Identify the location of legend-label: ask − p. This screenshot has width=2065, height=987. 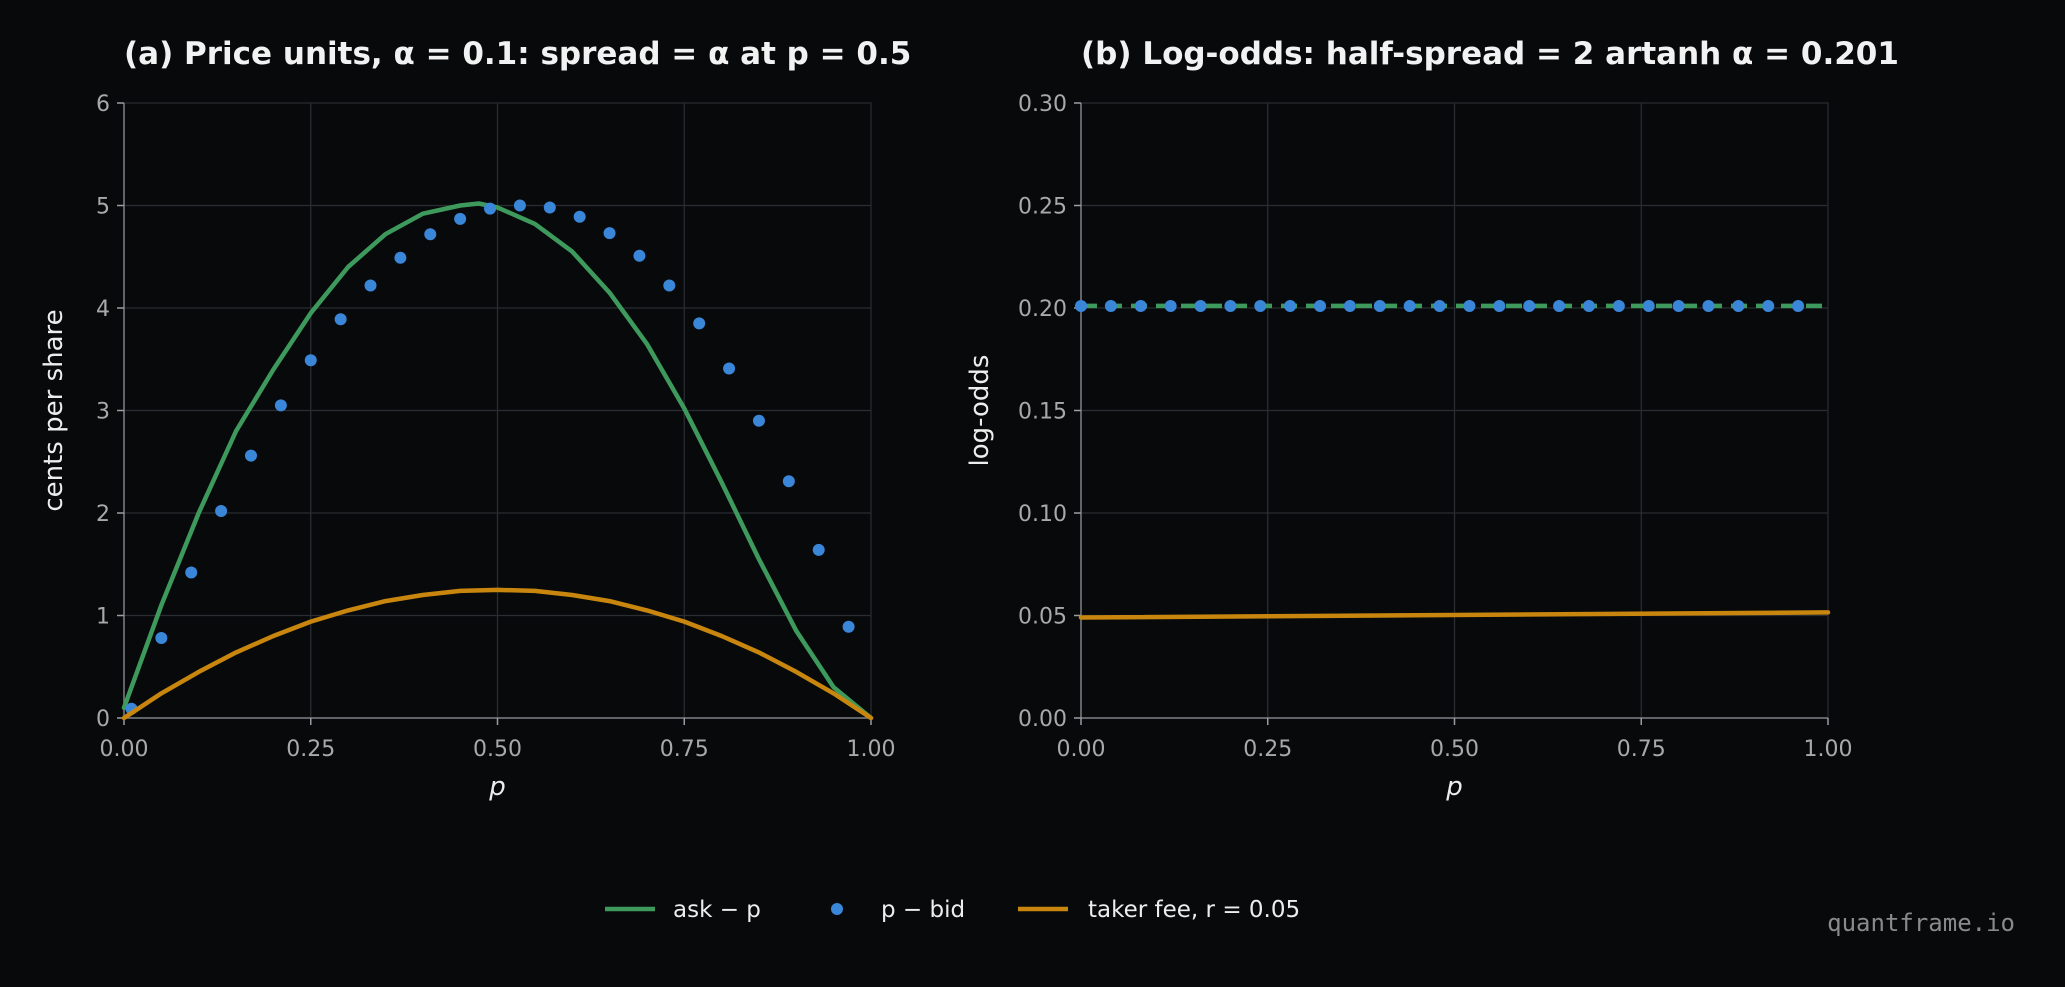
(717, 910).